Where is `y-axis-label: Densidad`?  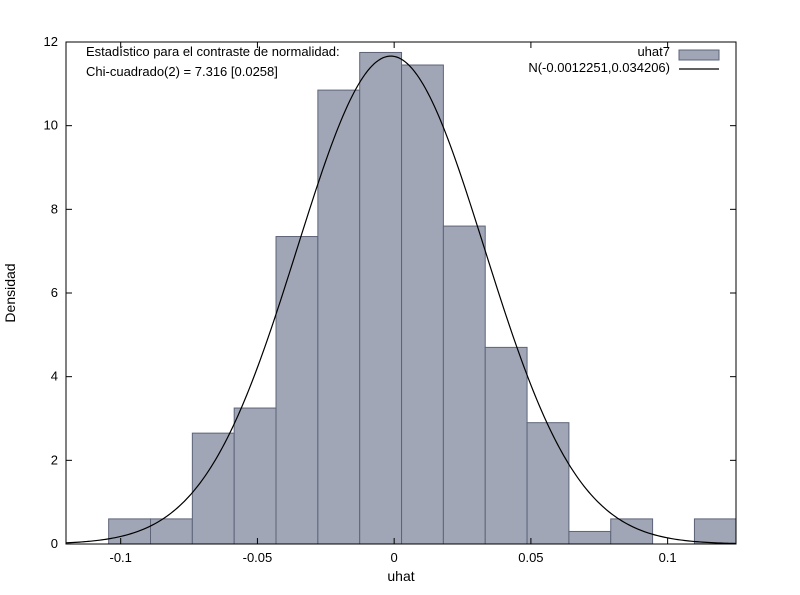
y-axis-label: Densidad is located at coordinates (10, 292).